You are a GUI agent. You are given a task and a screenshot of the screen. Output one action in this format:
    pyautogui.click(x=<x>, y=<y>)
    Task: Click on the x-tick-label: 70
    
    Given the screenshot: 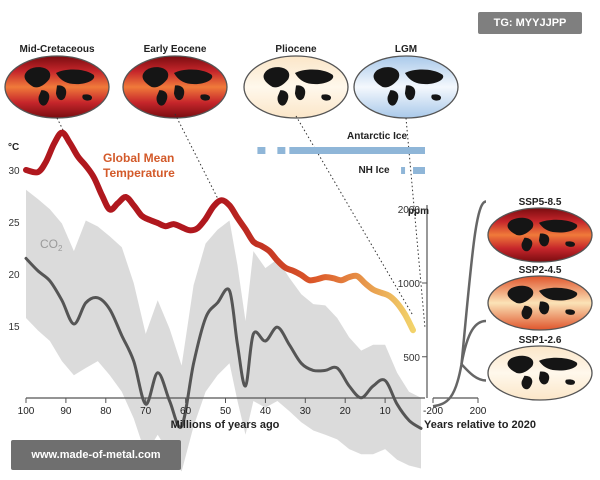 What is the action you would take?
    pyautogui.click(x=146, y=411)
    